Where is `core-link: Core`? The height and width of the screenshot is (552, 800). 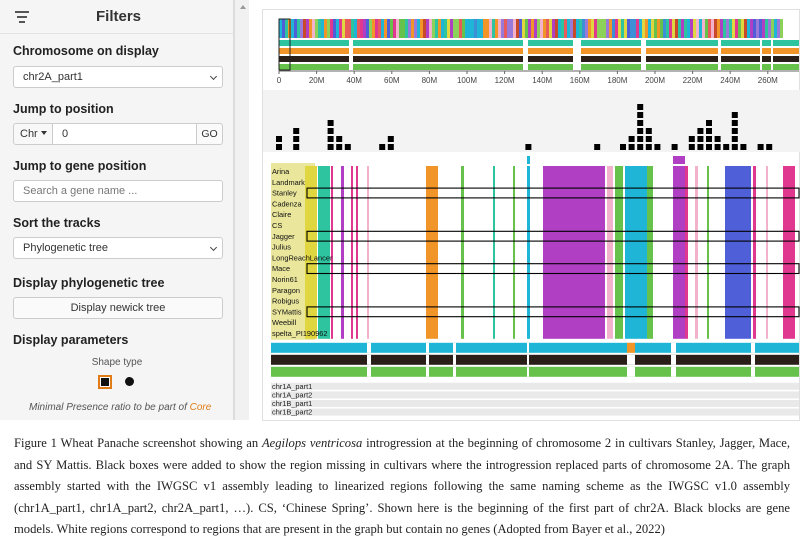 core-link: Core is located at coordinates (200, 407).